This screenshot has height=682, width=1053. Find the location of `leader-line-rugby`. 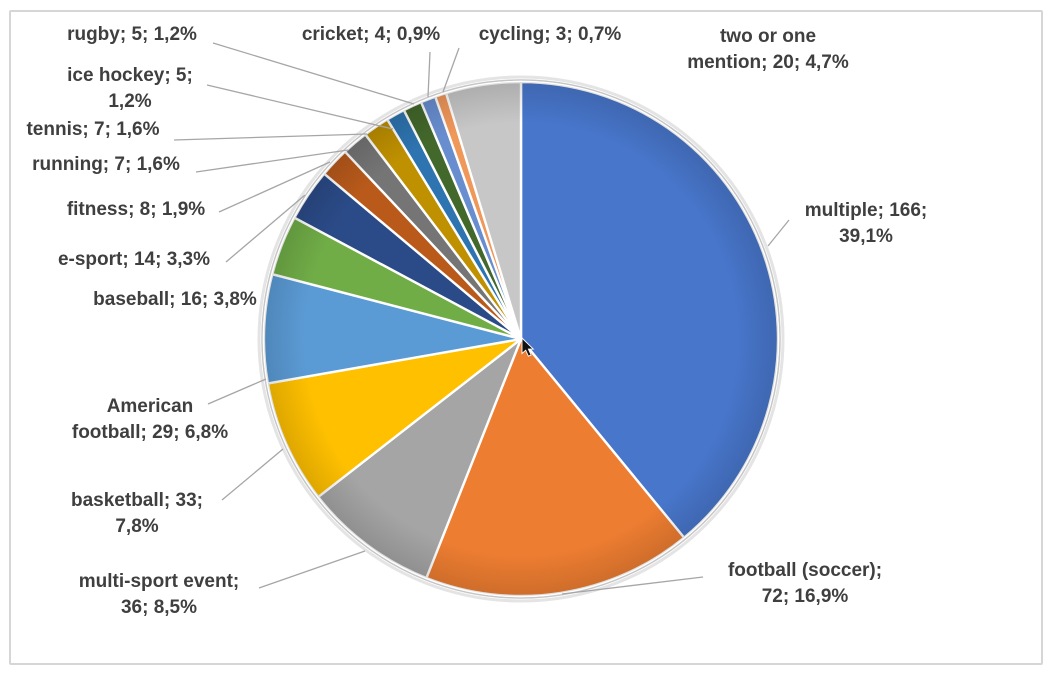

leader-line-rugby is located at coordinates (313, 73).